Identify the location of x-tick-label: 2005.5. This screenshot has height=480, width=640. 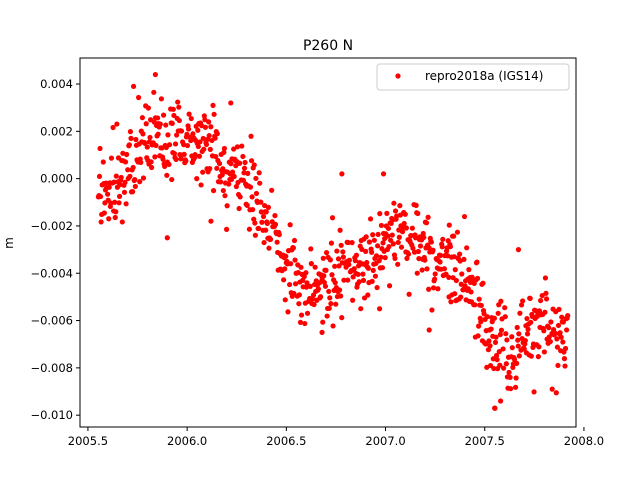
(88, 441).